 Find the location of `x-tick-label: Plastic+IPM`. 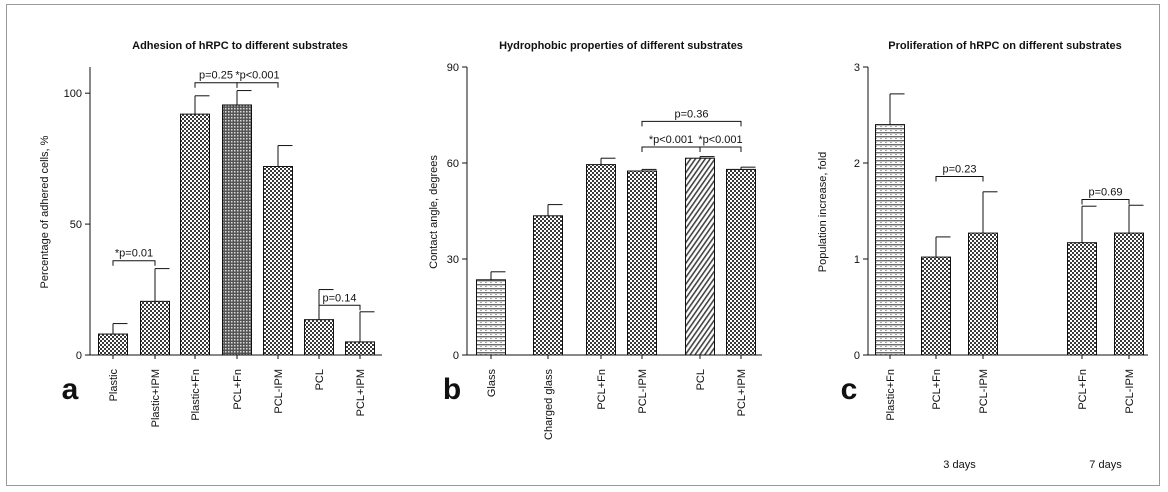

x-tick-label: Plastic+IPM is located at coordinates (156, 398).